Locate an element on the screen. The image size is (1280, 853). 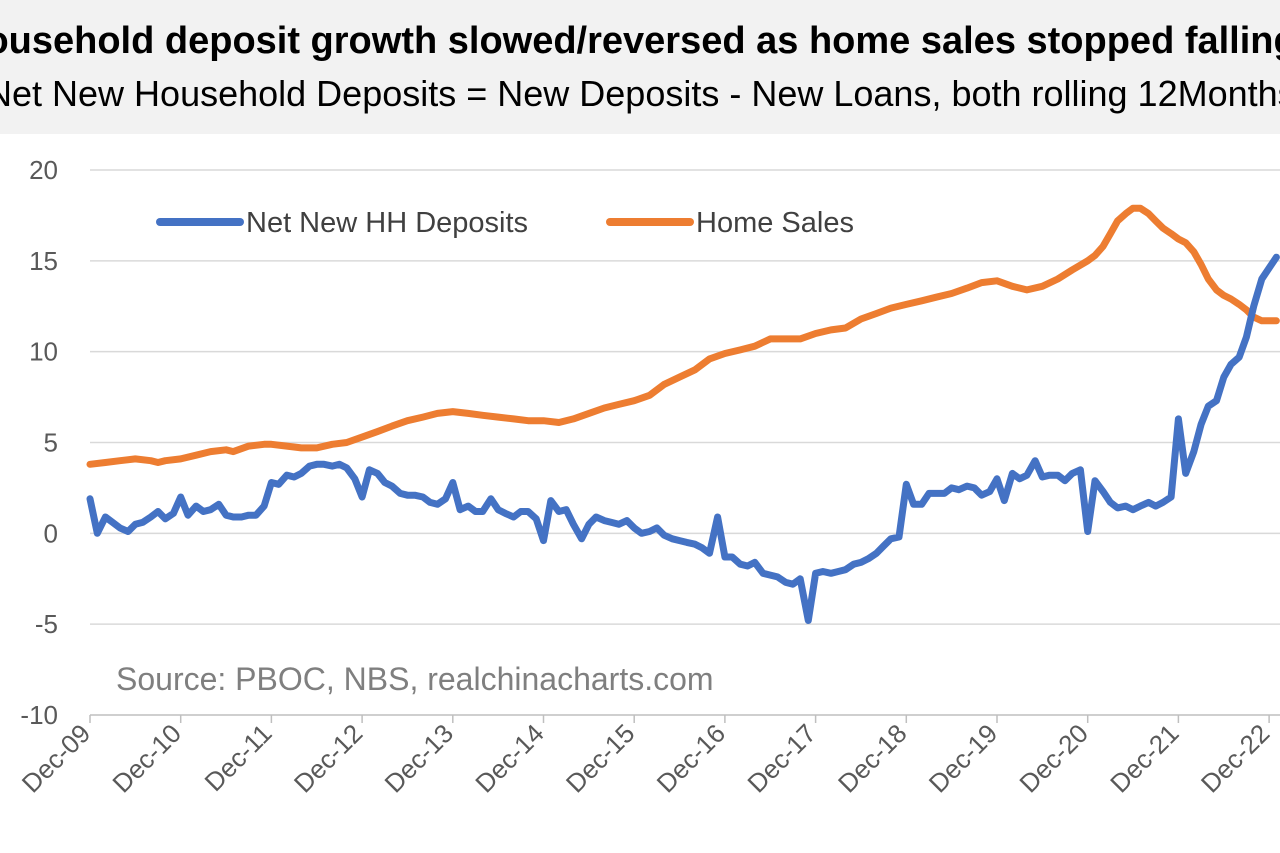
legend-label-net-new-hh-deposits: Net New HH Deposits is located at coordinates (387, 223).